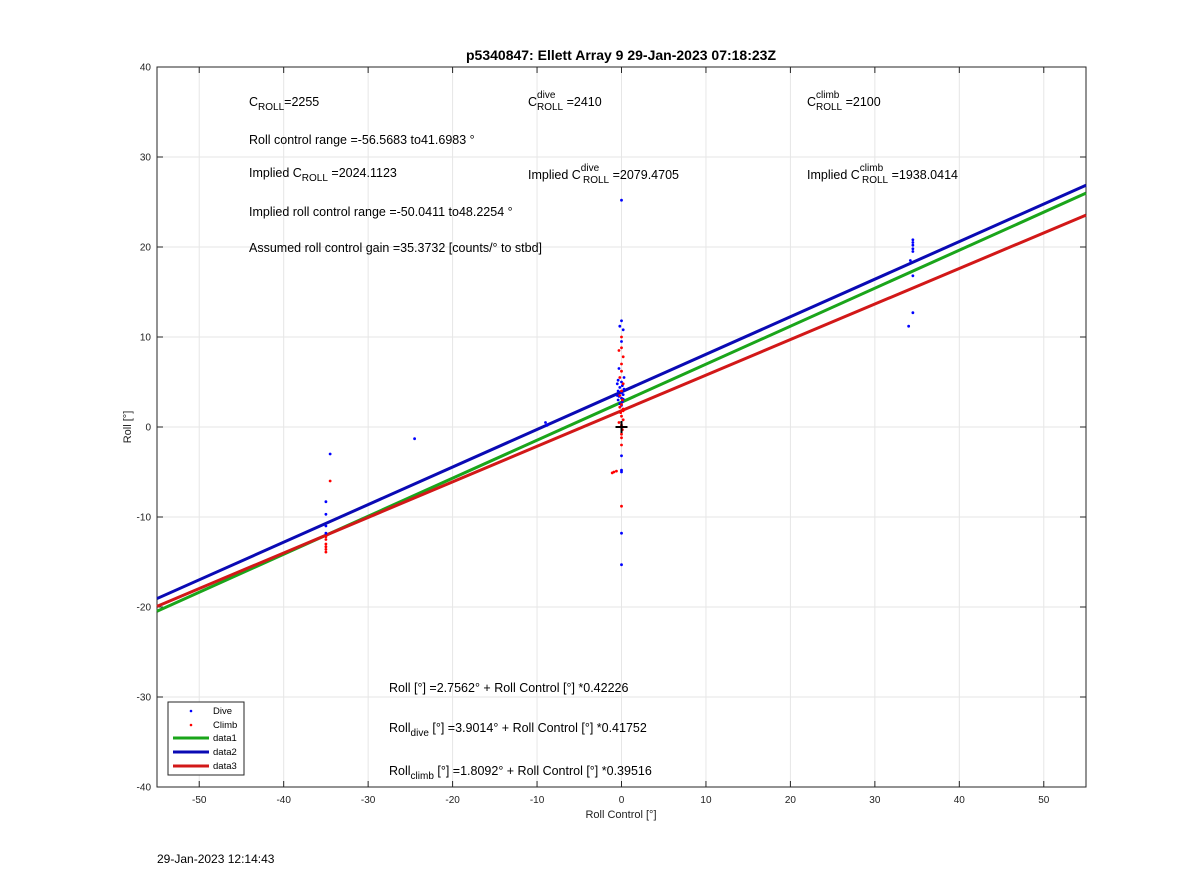  What do you see at coordinates (960, 800) in the screenshot?
I see `x-tick-label: 40` at bounding box center [960, 800].